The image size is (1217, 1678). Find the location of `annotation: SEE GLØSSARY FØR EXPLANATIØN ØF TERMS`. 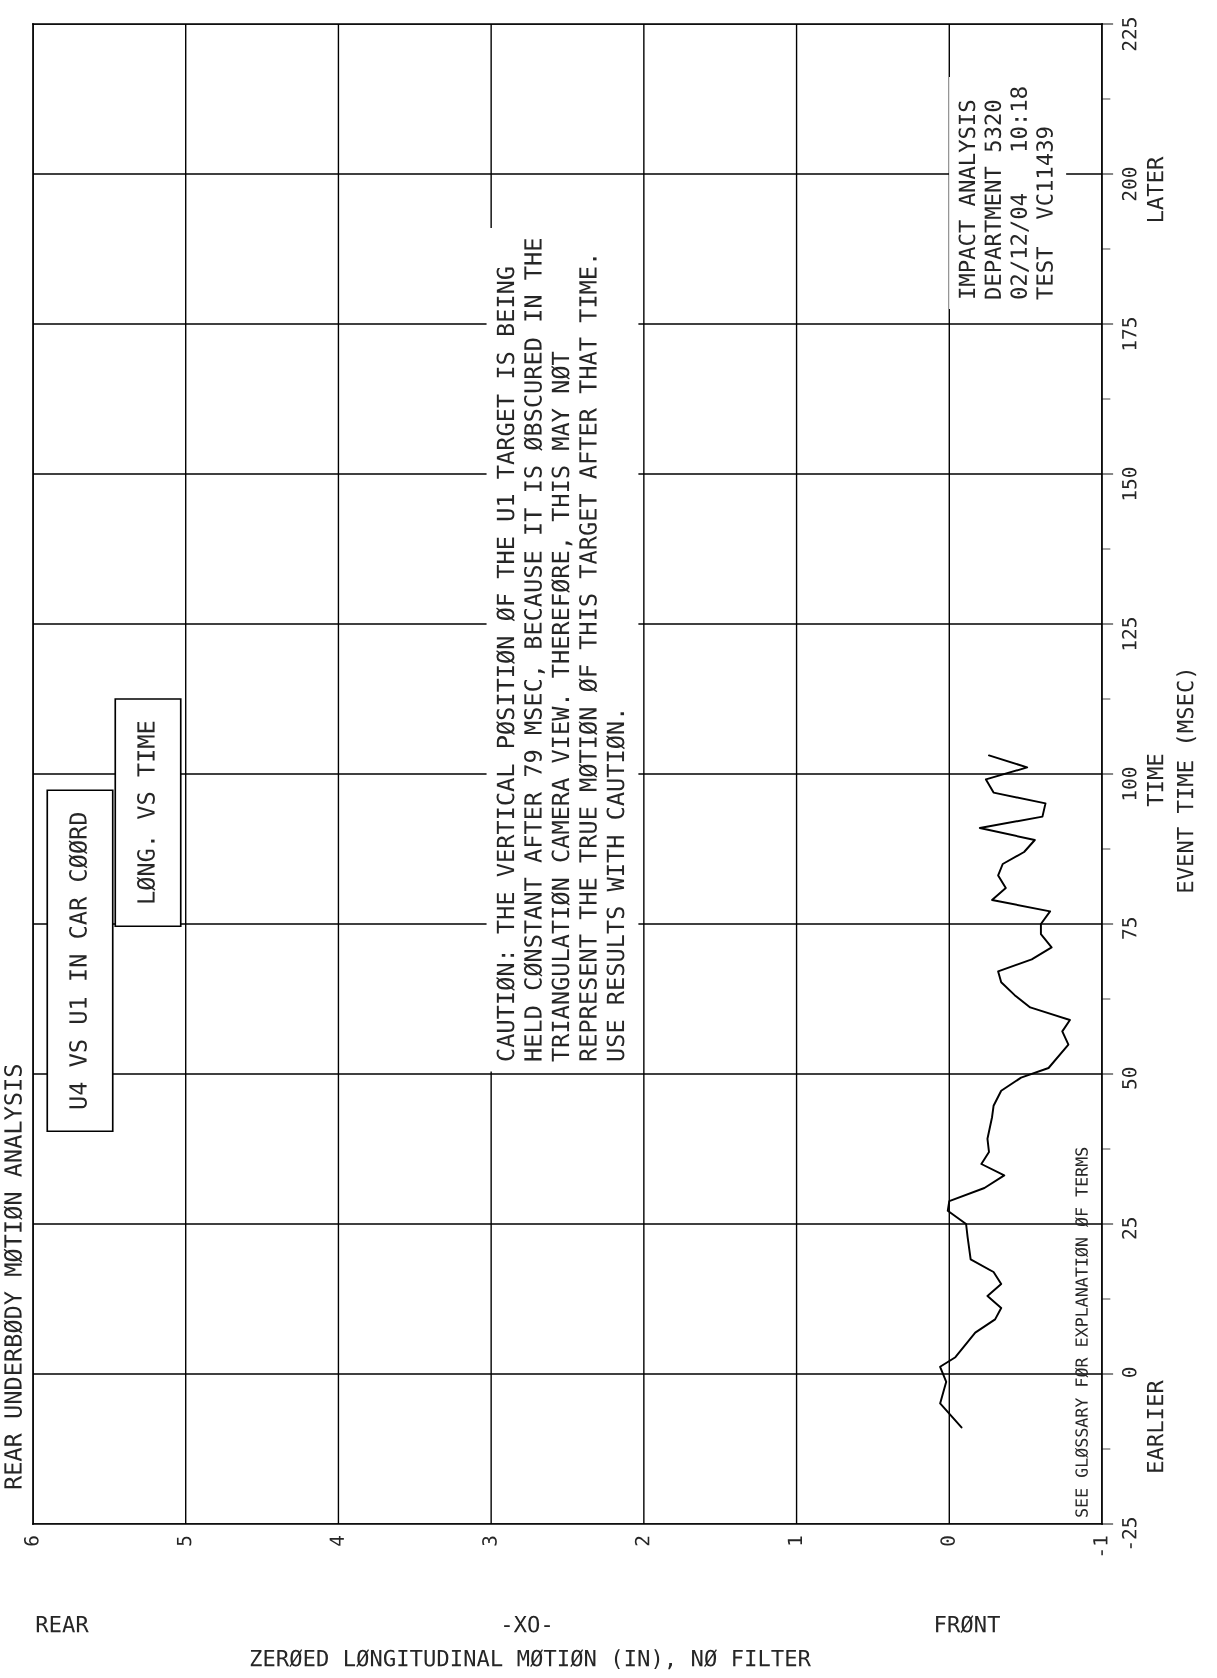

annotation: SEE GLØSSARY FØR EXPLANATIØN ØF TERMS is located at coordinates (1081, 1332).